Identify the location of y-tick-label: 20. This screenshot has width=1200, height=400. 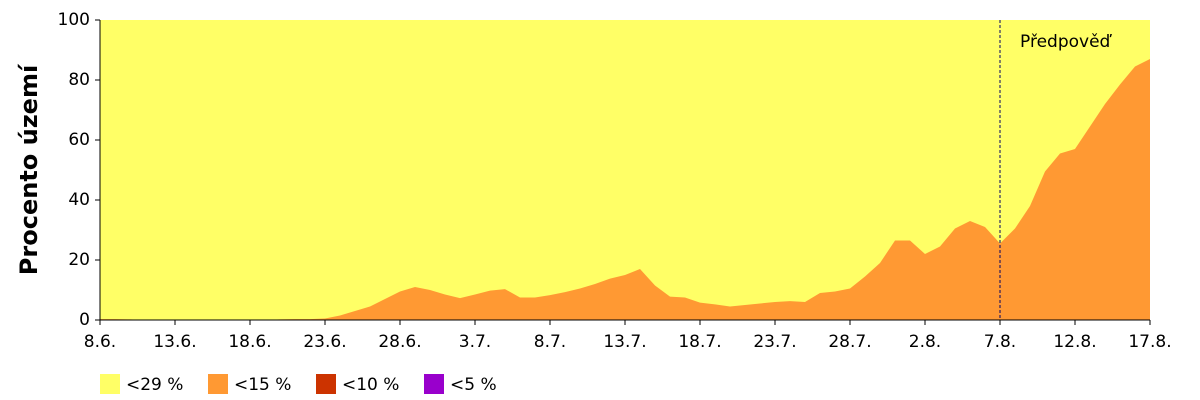
(79, 260).